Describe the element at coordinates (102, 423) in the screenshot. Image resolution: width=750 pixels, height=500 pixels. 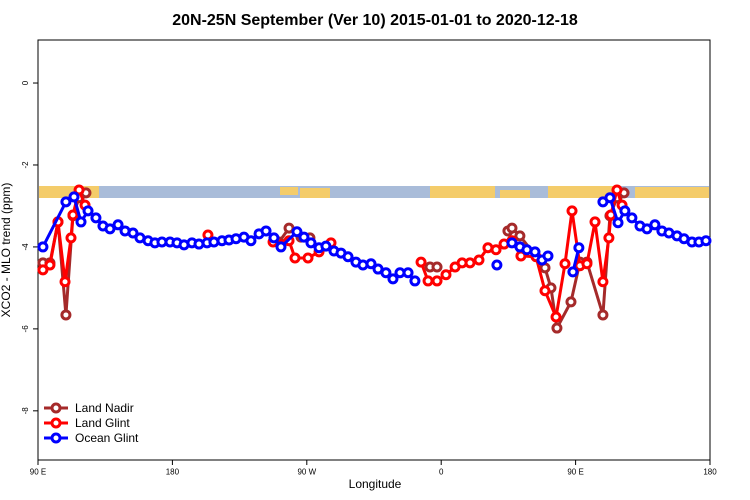
I see `legend-label: Land Glint` at that location.